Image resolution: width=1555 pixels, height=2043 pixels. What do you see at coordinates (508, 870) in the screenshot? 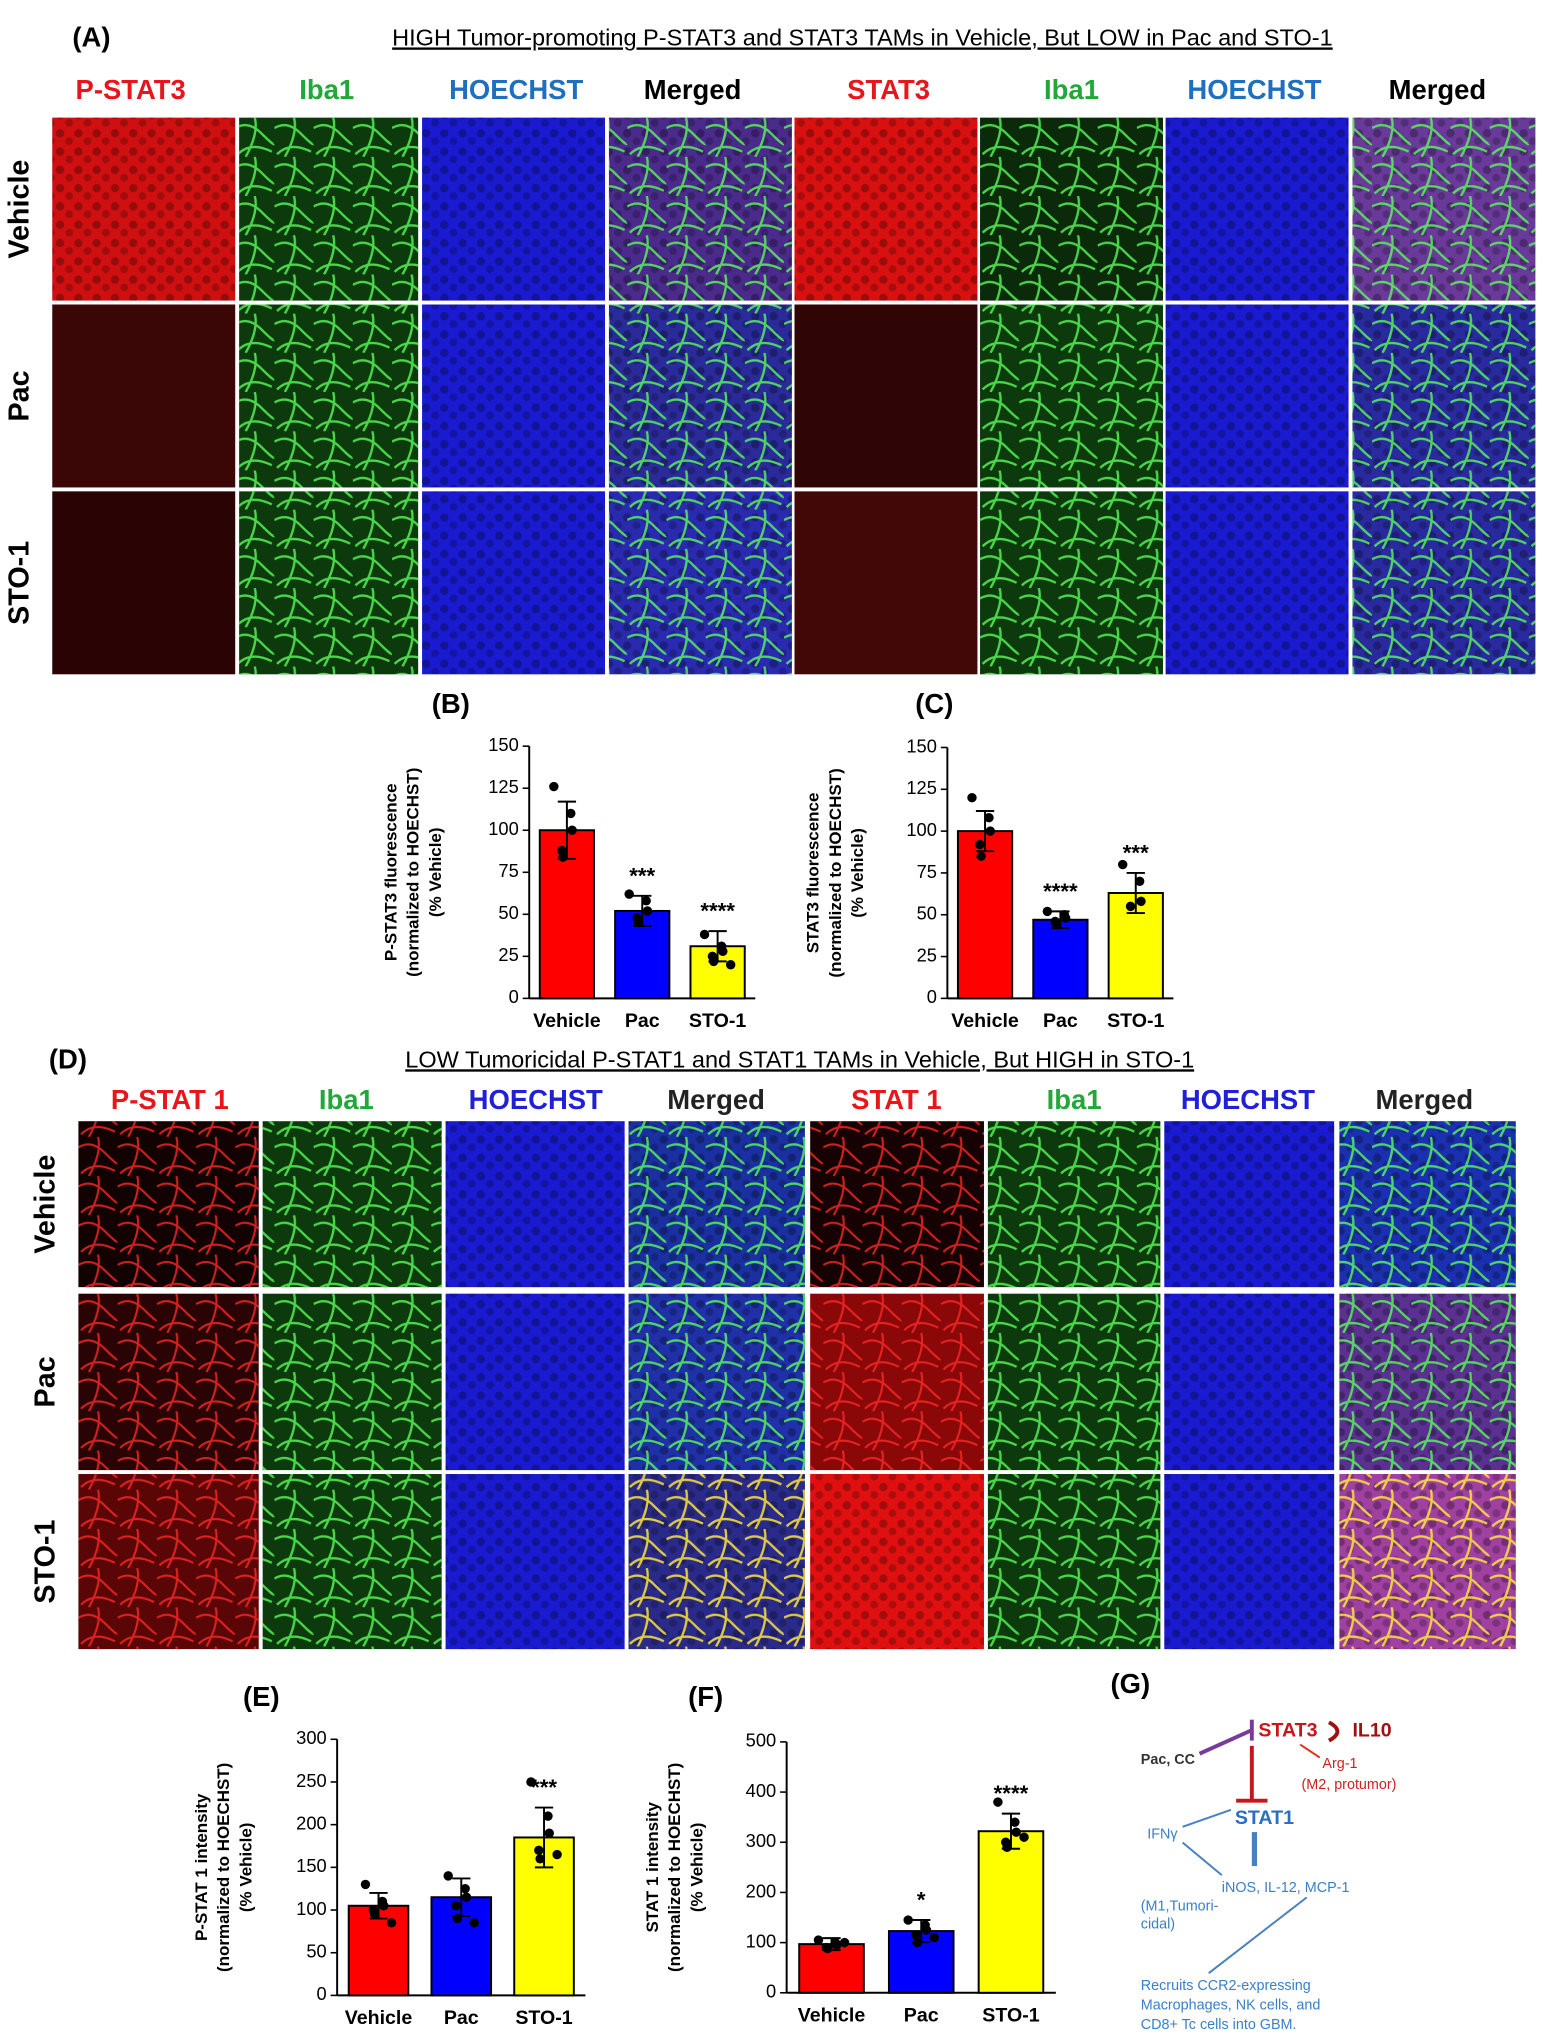
I see `y-tick-label: 75` at bounding box center [508, 870].